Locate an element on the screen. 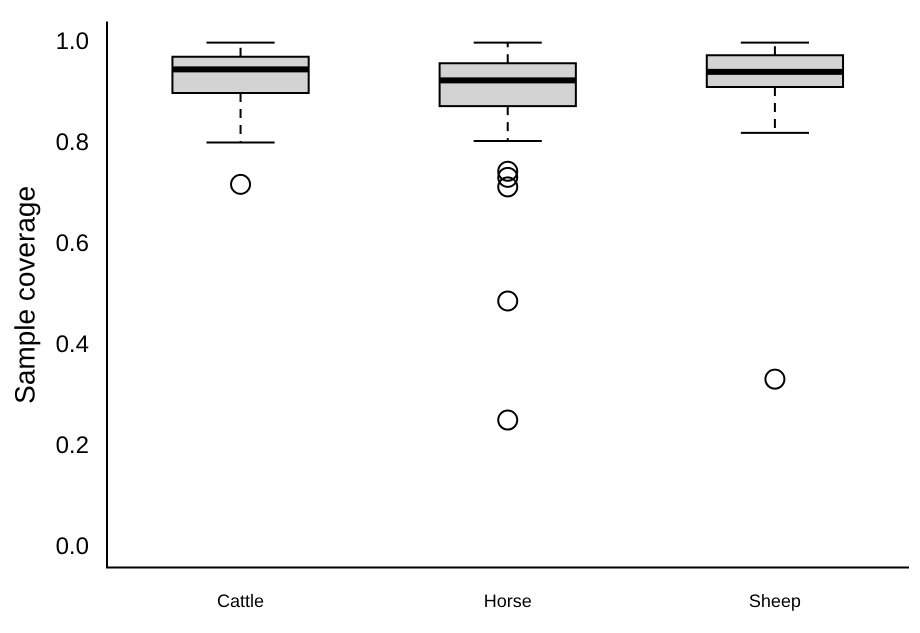  x-tick-label: Cattle is located at coordinates (240, 601).